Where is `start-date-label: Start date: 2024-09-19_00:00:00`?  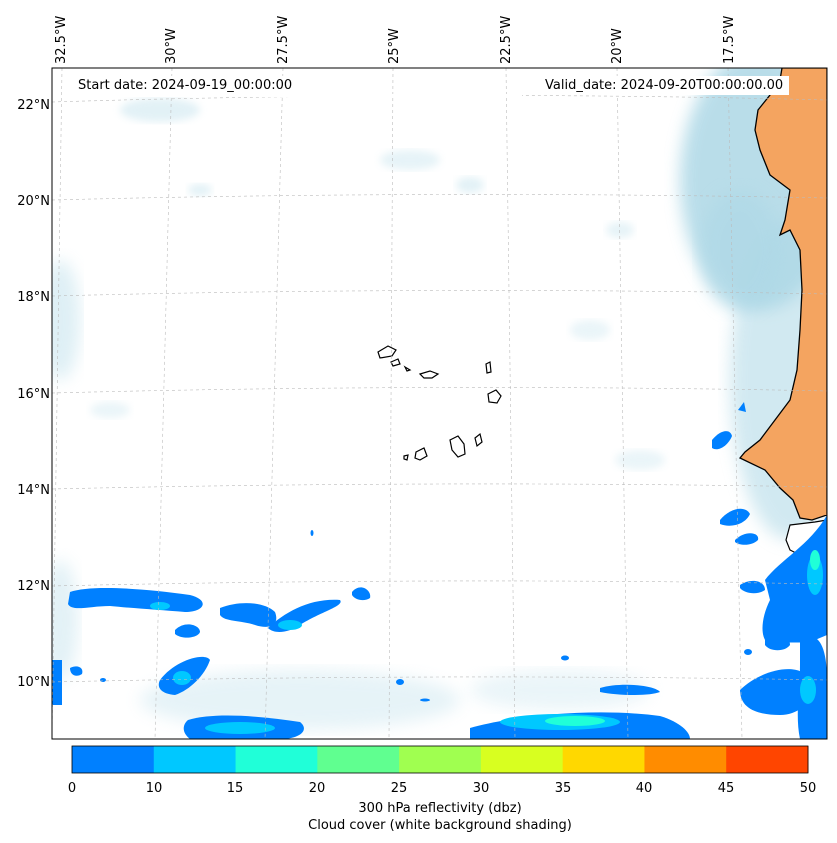 start-date-label: Start date: 2024-09-19_00:00:00 is located at coordinates (185, 85).